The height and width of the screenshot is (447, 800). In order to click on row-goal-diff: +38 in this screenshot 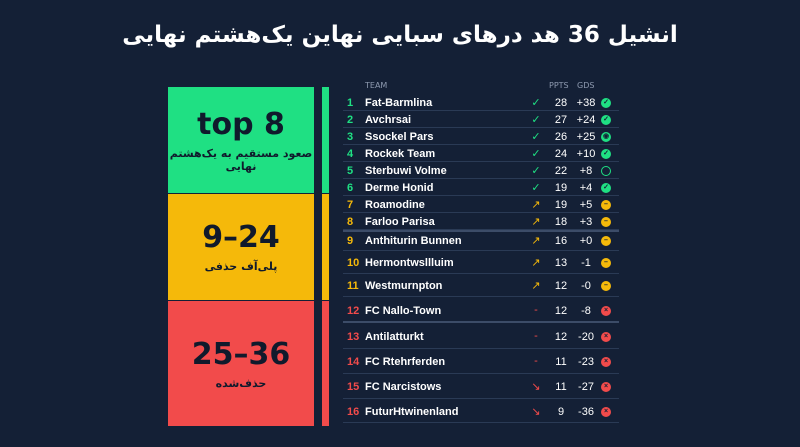, I will do `click(586, 103)`.